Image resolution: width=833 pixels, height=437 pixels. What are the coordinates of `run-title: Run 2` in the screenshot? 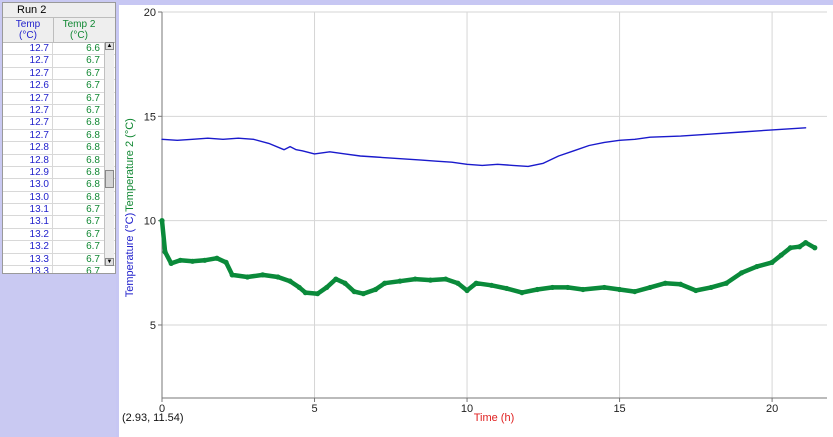 It's located at (59, 10).